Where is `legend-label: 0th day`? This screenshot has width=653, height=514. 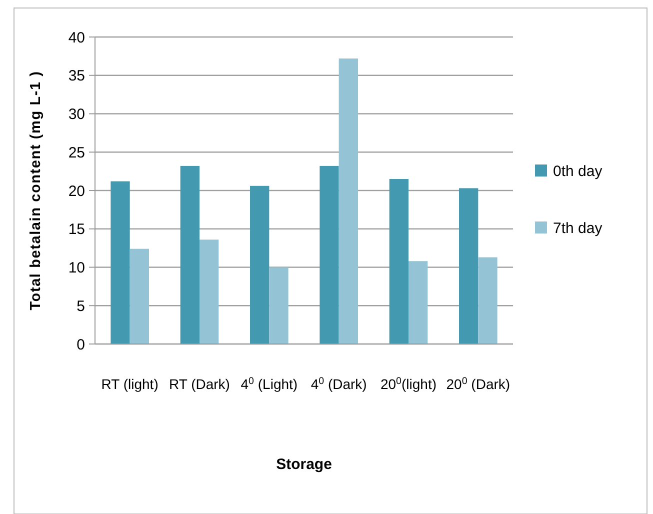 legend-label: 0th day is located at coordinates (578, 171).